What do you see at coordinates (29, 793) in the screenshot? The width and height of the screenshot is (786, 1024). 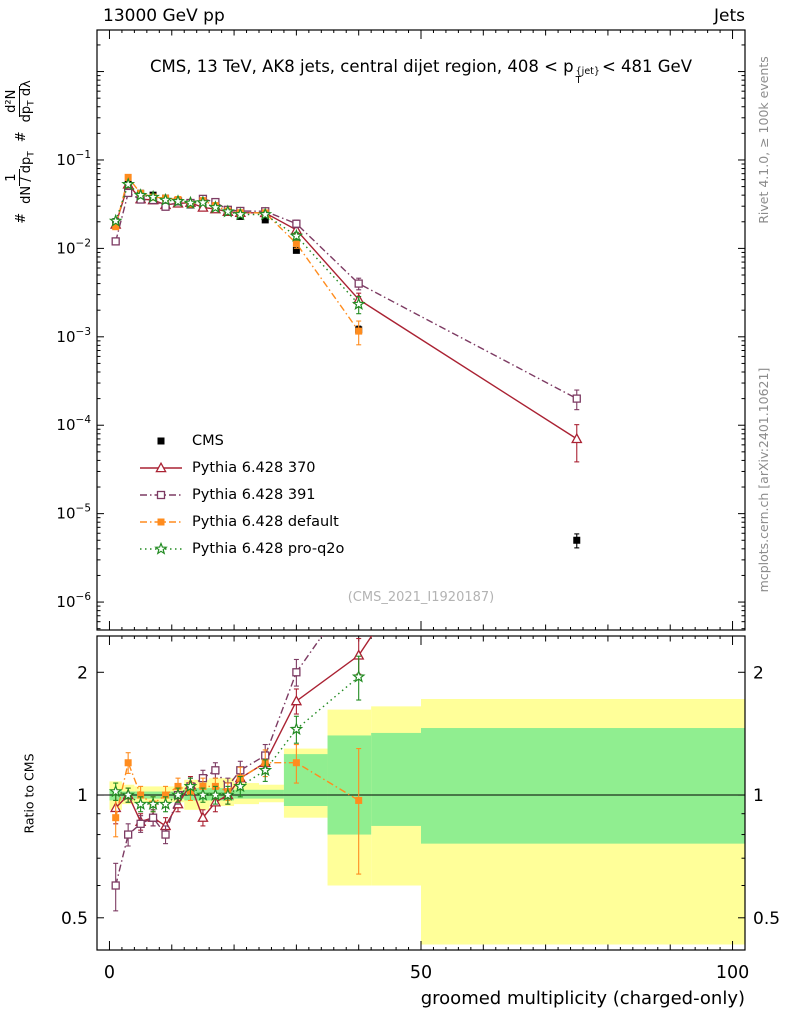 I see `ratio-y-axis-label: Ratio to CMS` at bounding box center [29, 793].